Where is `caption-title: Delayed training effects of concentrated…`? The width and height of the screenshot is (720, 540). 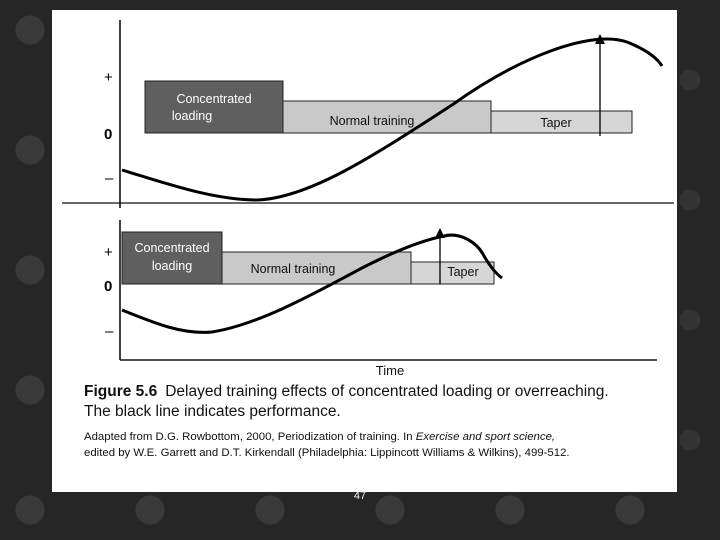 caption-title: Delayed training effects of concentrated… is located at coordinates (387, 391).